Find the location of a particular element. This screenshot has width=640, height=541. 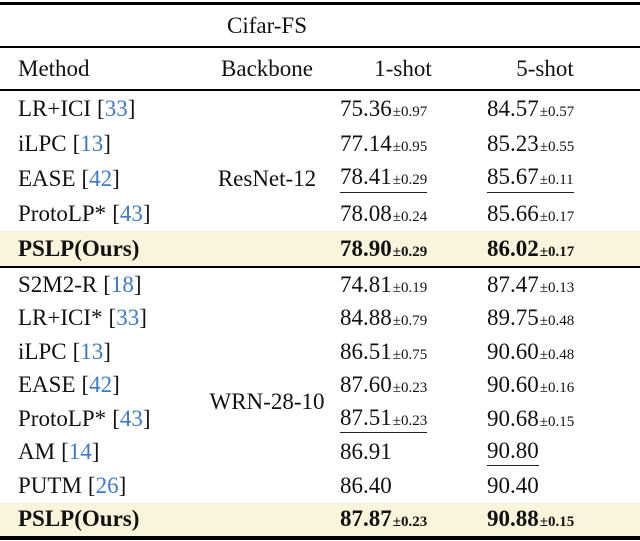

group-separator-rule is located at coordinates (320, 267).